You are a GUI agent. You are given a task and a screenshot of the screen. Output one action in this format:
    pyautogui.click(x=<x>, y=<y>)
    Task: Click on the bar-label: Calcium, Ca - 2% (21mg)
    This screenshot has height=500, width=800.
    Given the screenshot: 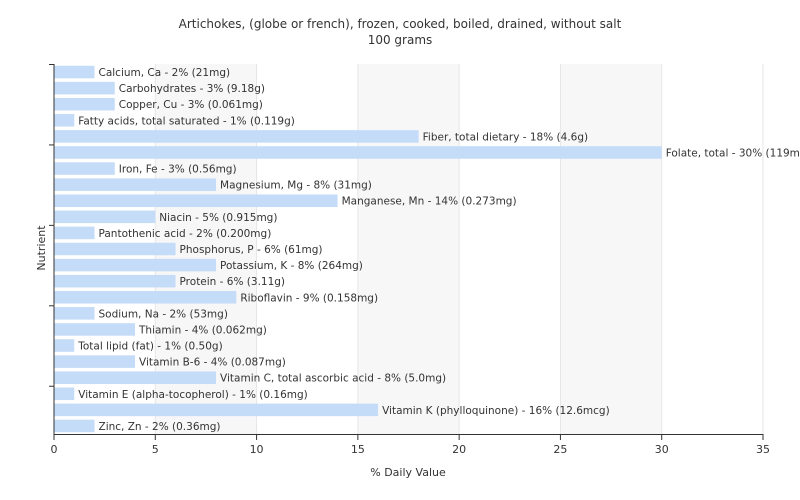 What is the action you would take?
    pyautogui.click(x=165, y=73)
    